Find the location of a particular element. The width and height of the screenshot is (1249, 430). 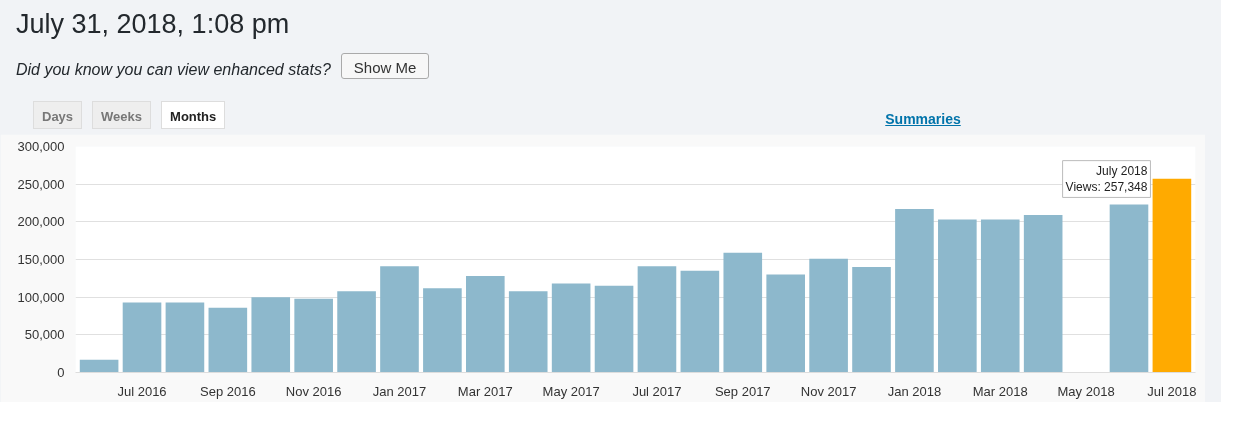

y-tick-label: 300,000 is located at coordinates (41, 146).